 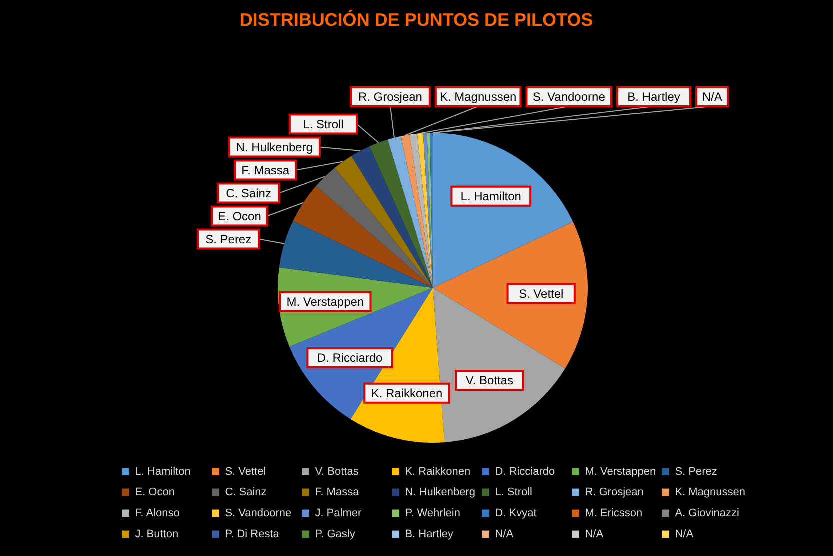 I want to click on data-label: R. Grosjean, so click(x=390, y=97).